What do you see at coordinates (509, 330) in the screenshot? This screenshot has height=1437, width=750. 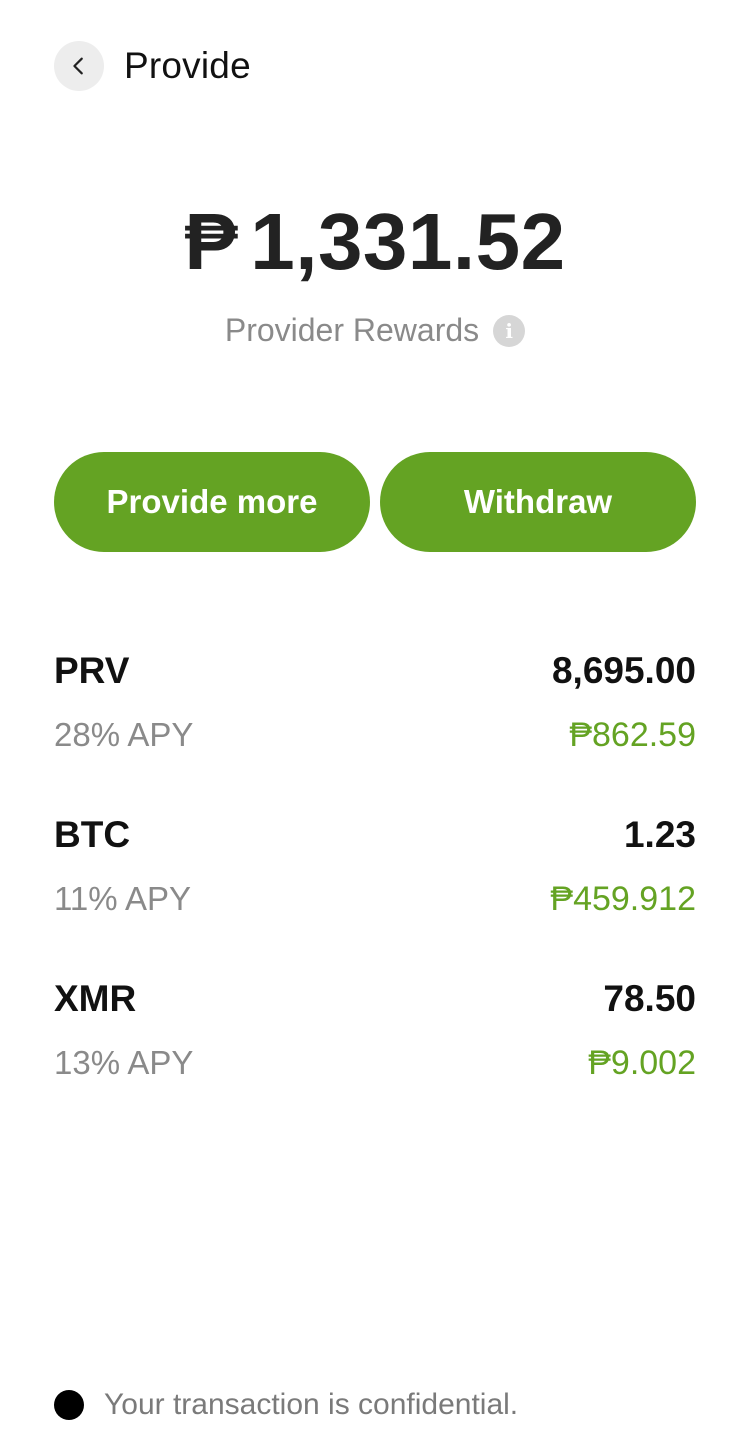 I see `info-icon: i` at bounding box center [509, 330].